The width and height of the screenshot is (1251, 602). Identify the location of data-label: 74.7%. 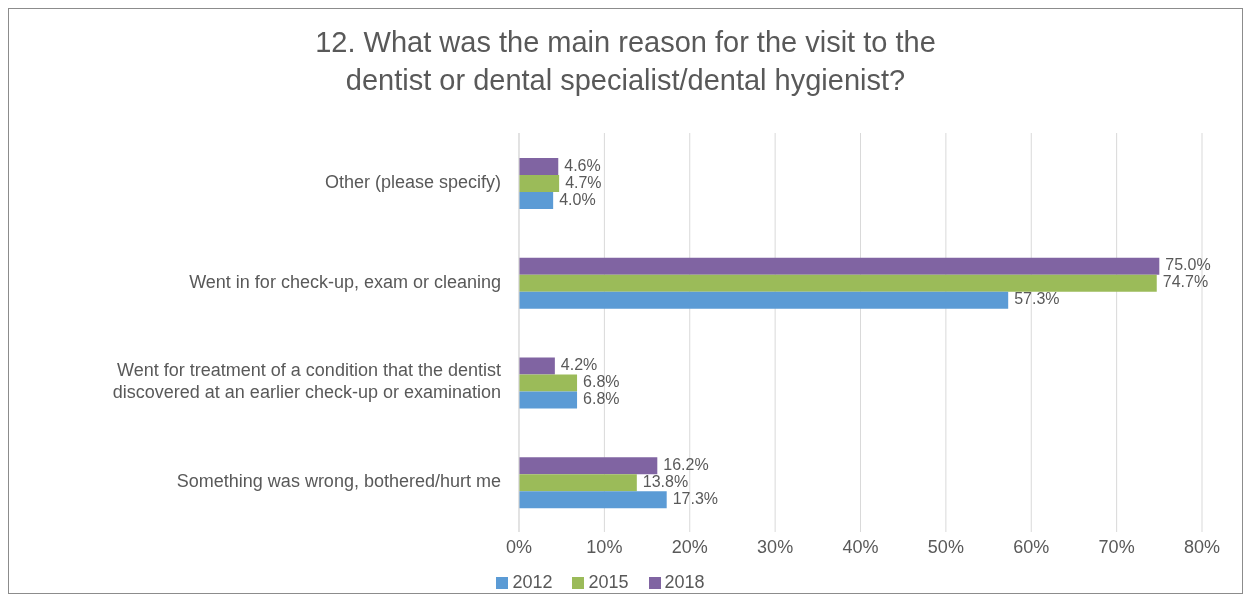
(1185, 282).